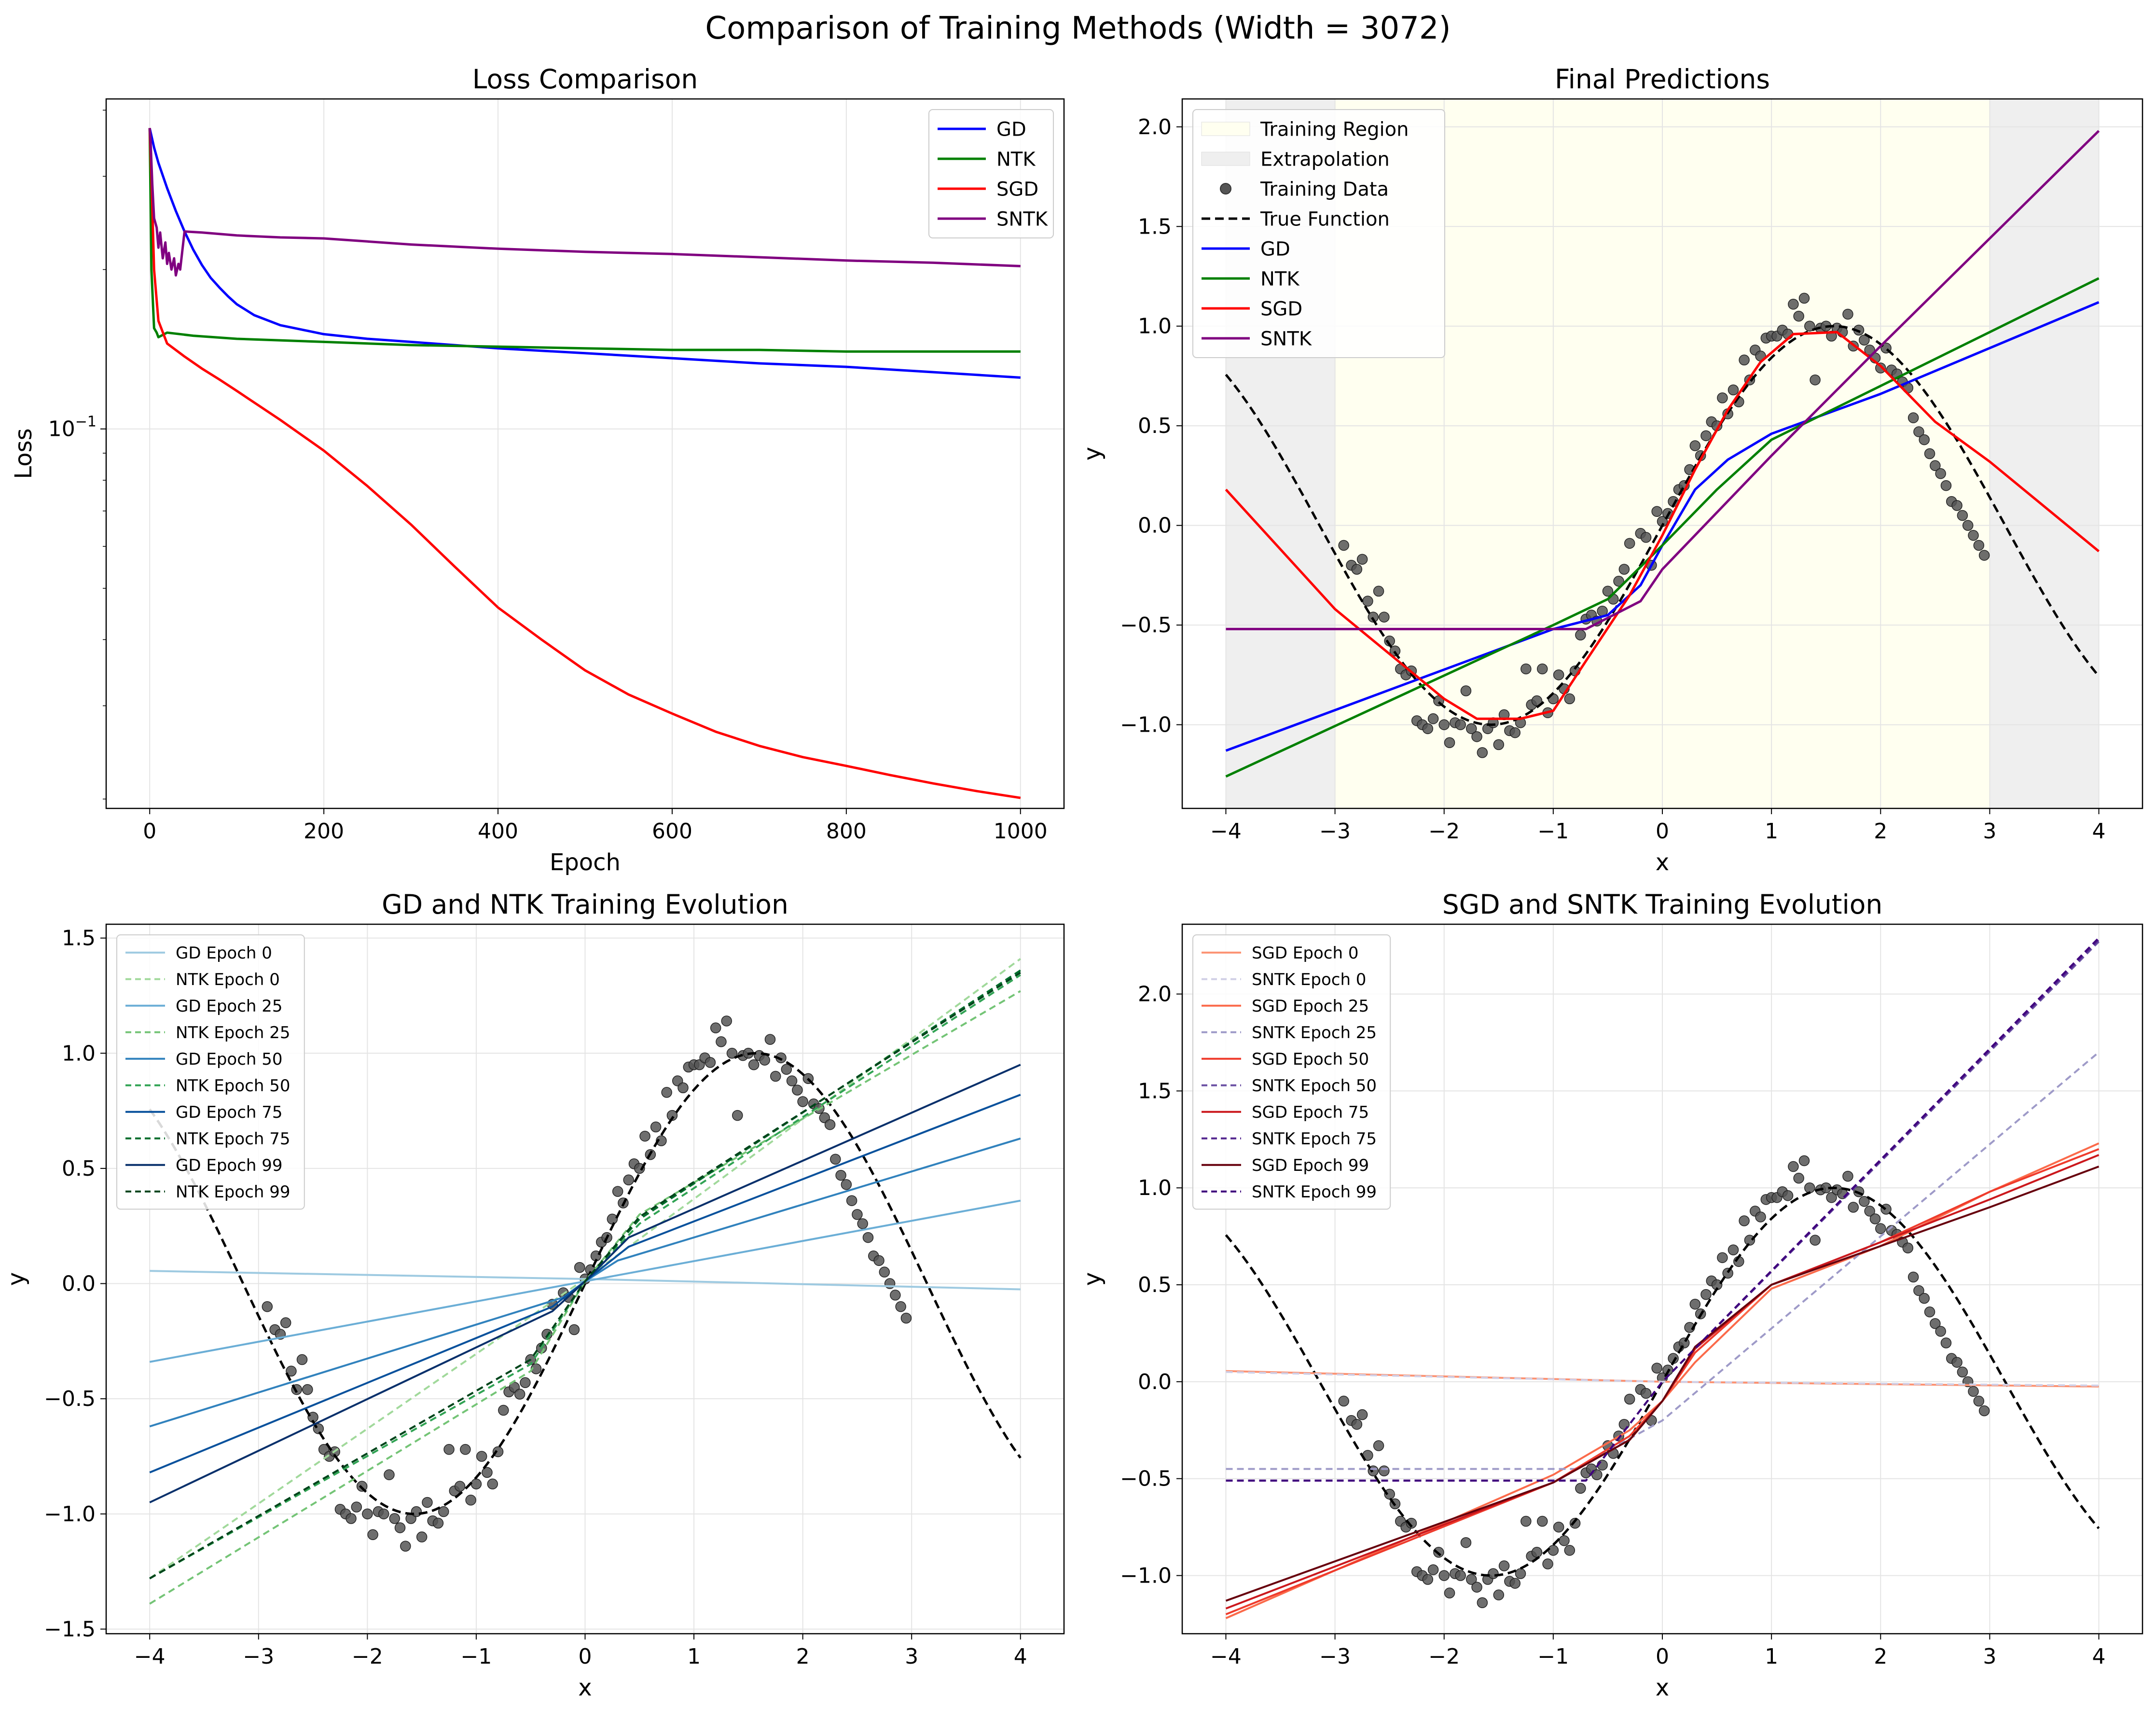 This screenshot has width=2156, height=1709. What do you see at coordinates (1310, 1006) in the screenshot?
I see `legend-label: SGD Epoch 25` at bounding box center [1310, 1006].